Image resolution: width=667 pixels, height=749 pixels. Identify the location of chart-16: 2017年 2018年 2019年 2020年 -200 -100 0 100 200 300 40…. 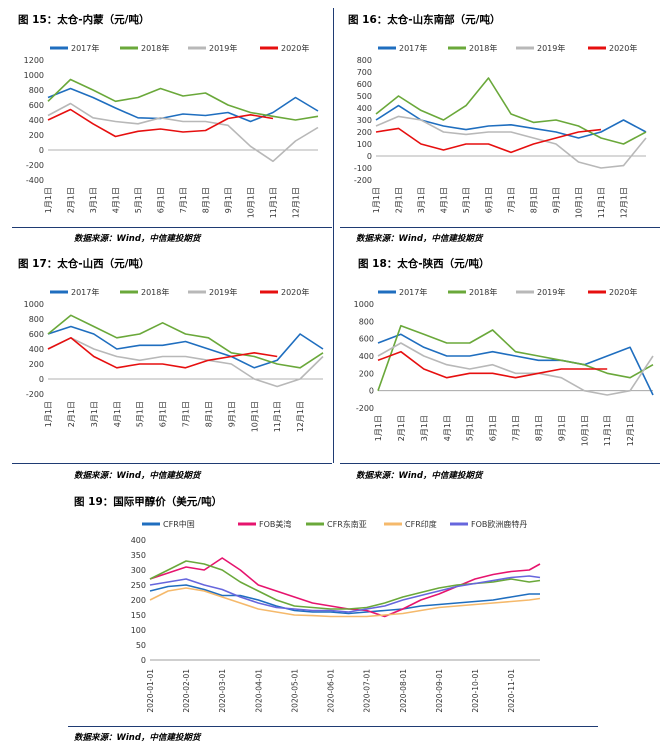
(500, 130).